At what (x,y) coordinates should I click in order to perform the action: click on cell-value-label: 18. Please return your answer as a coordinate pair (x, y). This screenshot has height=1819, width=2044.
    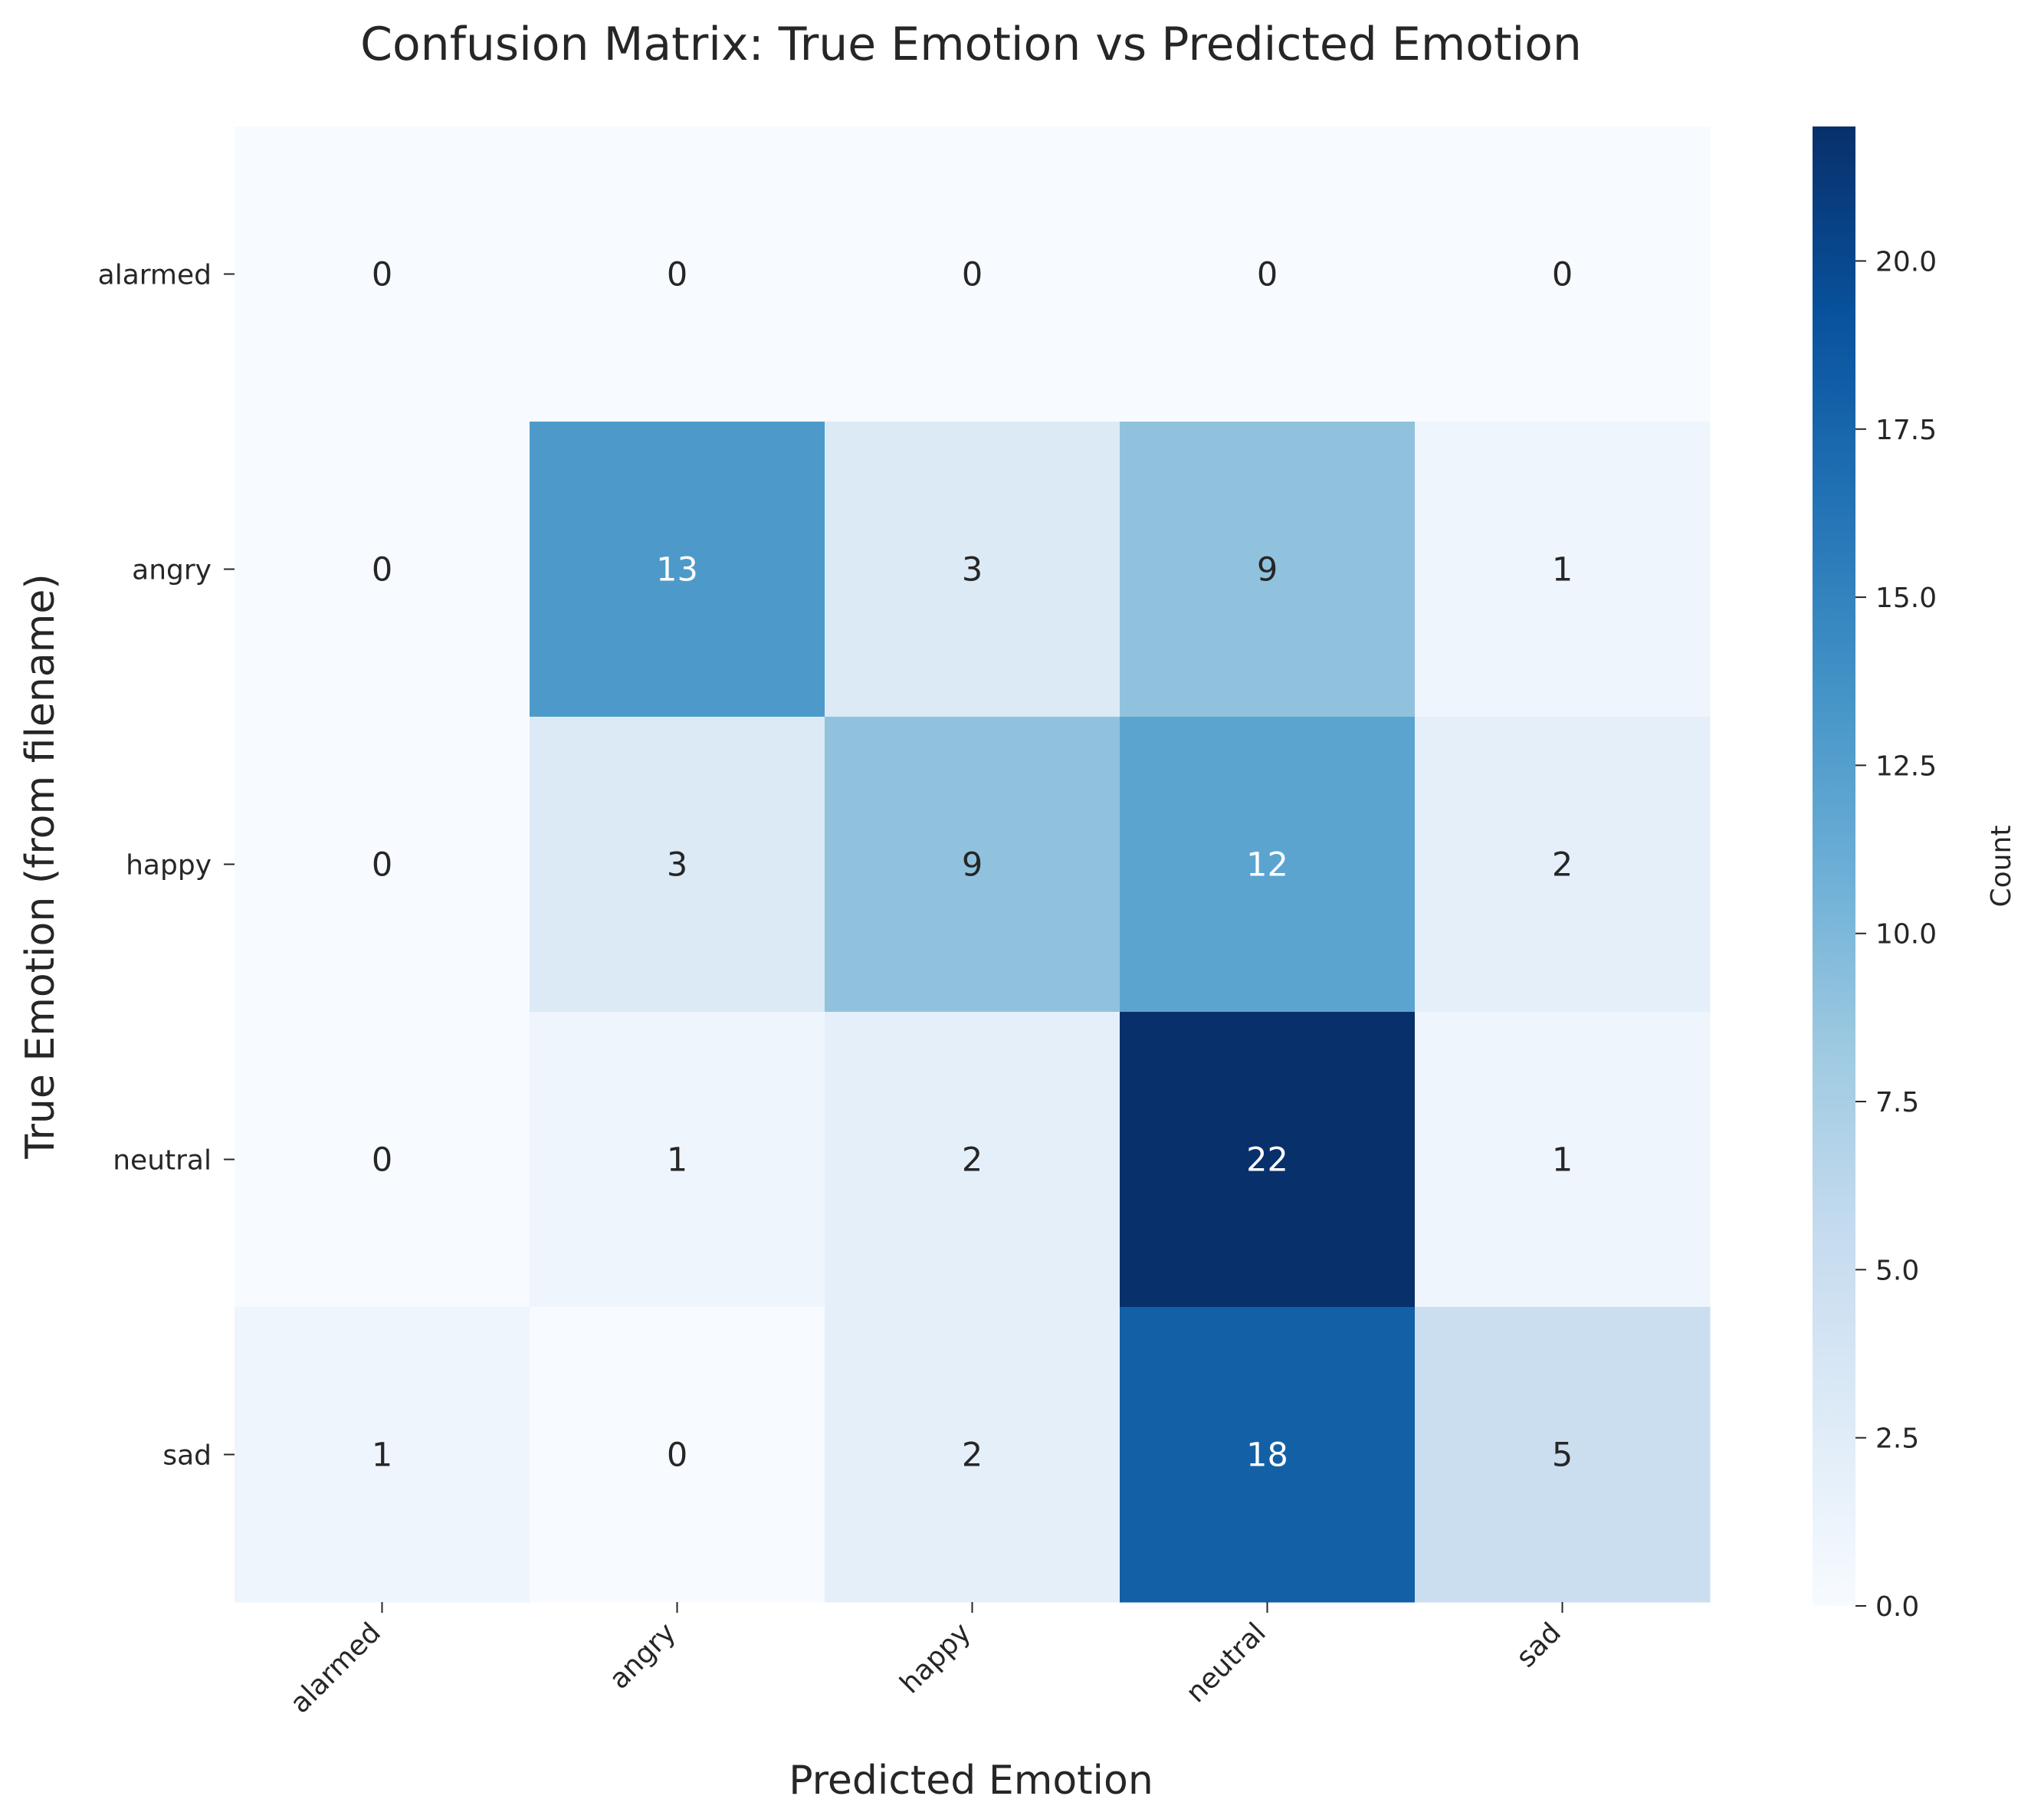
    Looking at the image, I should click on (1267, 1455).